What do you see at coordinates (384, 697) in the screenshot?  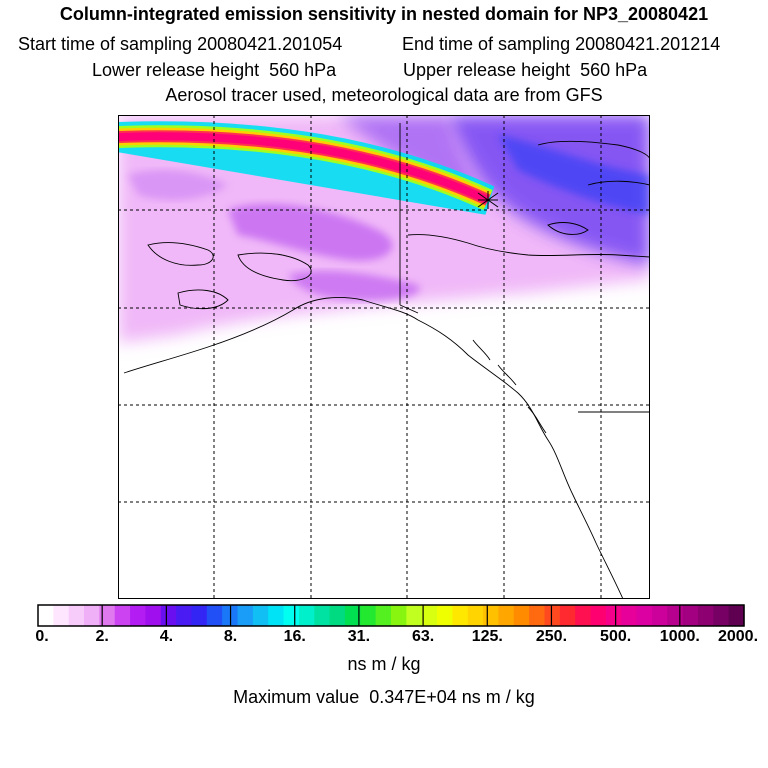 I see `maximum-value-label: Maximum value 0.347E+04 ns m / kg` at bounding box center [384, 697].